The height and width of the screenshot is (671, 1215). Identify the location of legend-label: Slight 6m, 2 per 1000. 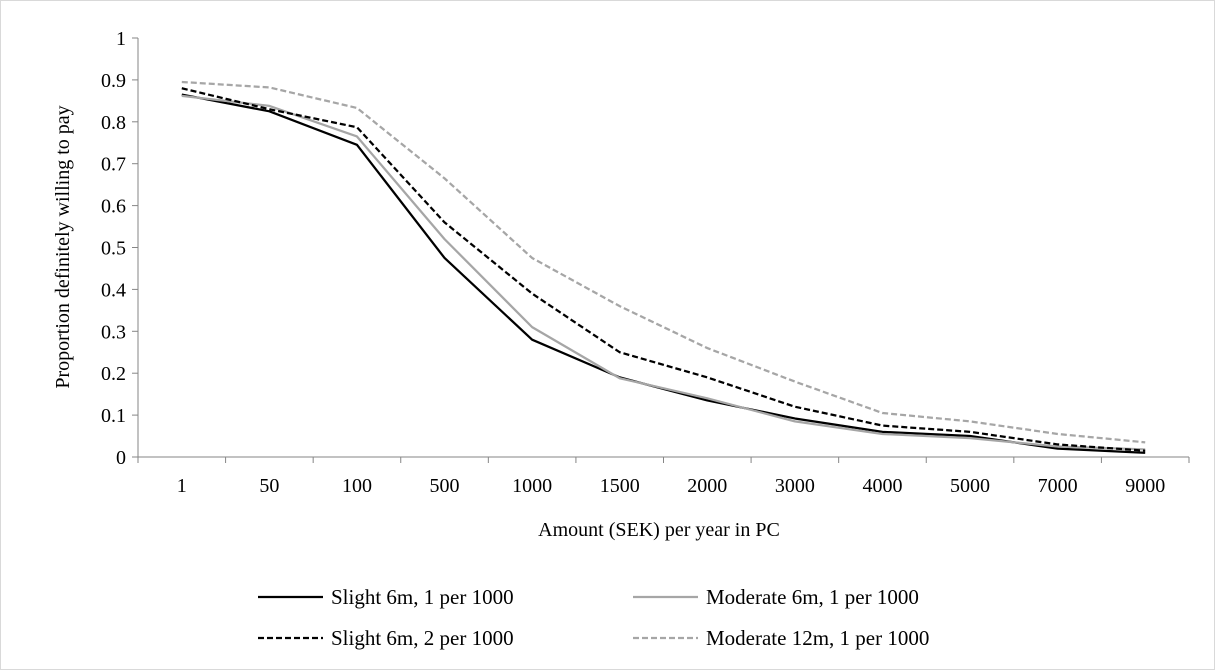
(422, 638).